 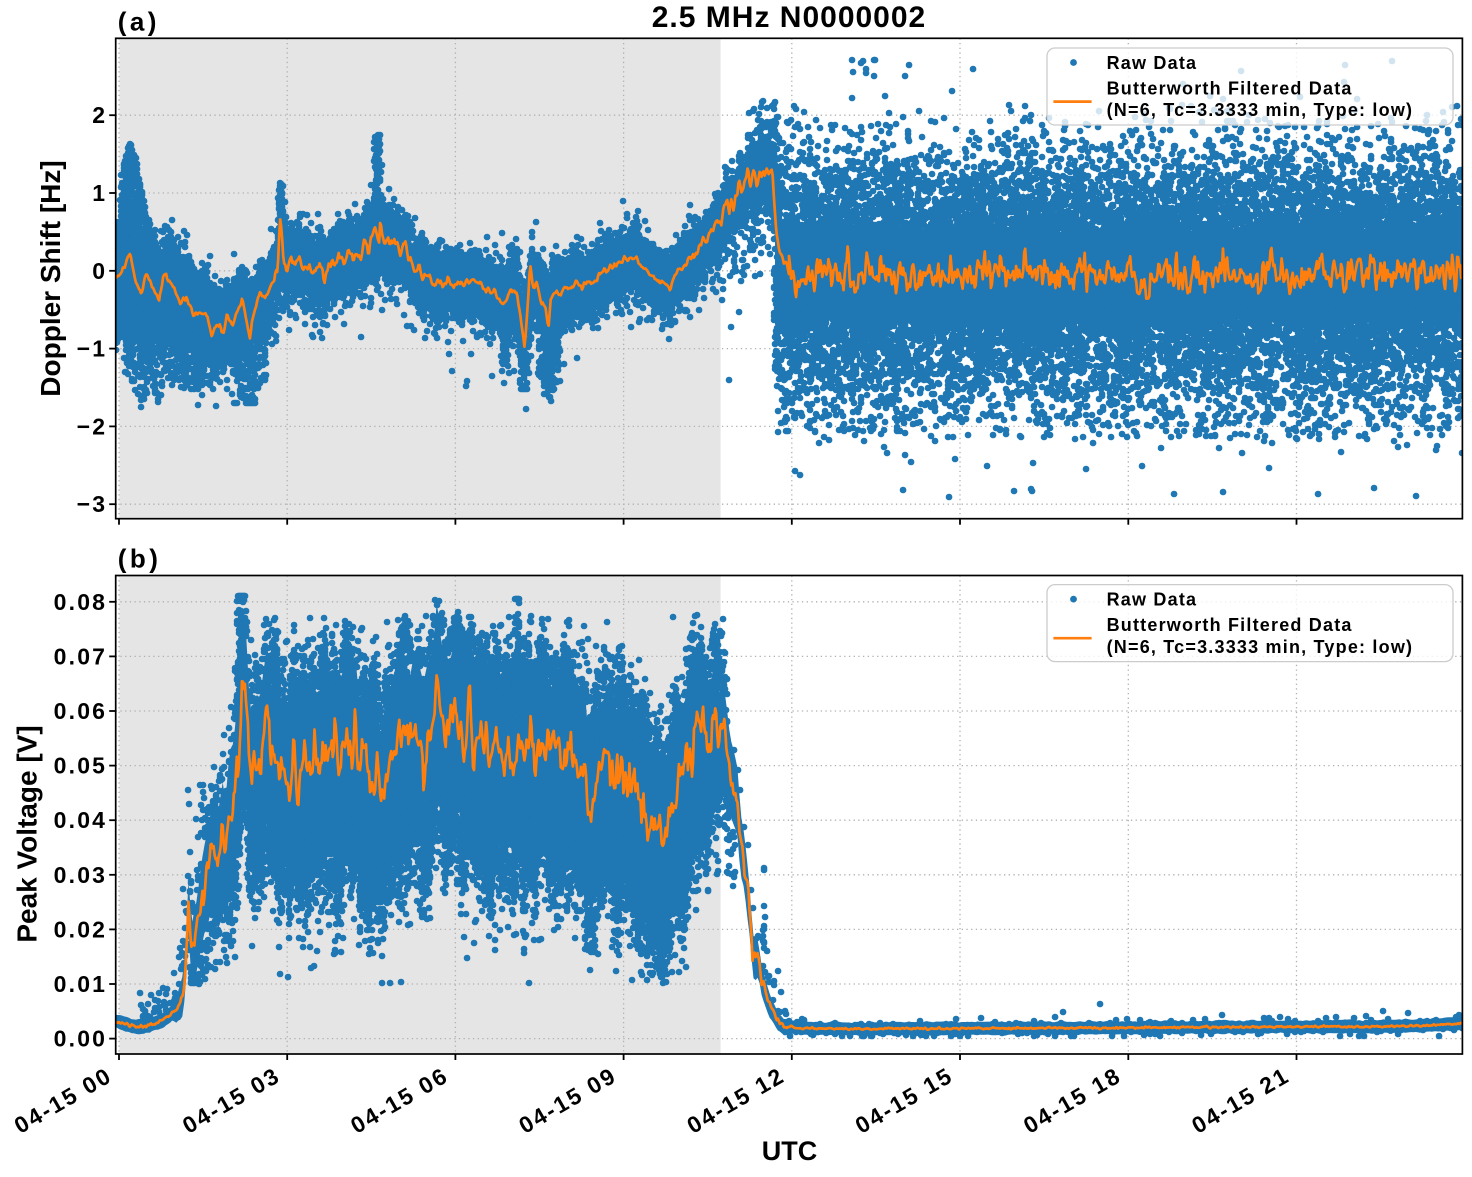 I want to click on svg-text: 0, so click(x=99, y=271).